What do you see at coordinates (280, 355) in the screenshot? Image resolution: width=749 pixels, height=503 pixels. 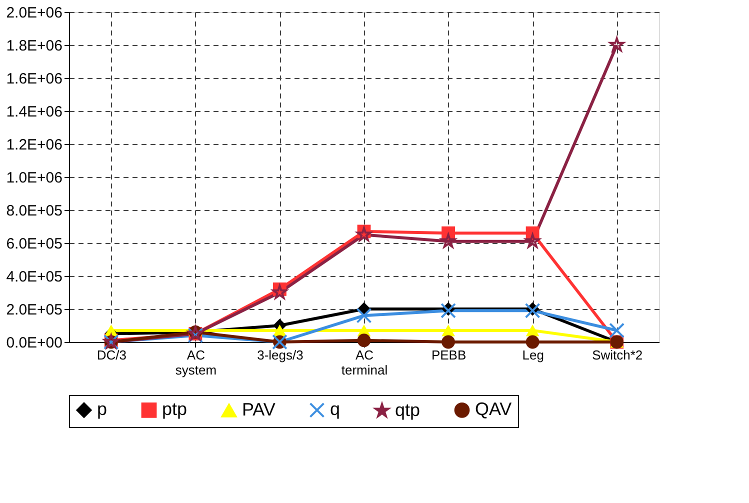 I see `x-tick-label: 3-legs/3` at bounding box center [280, 355].